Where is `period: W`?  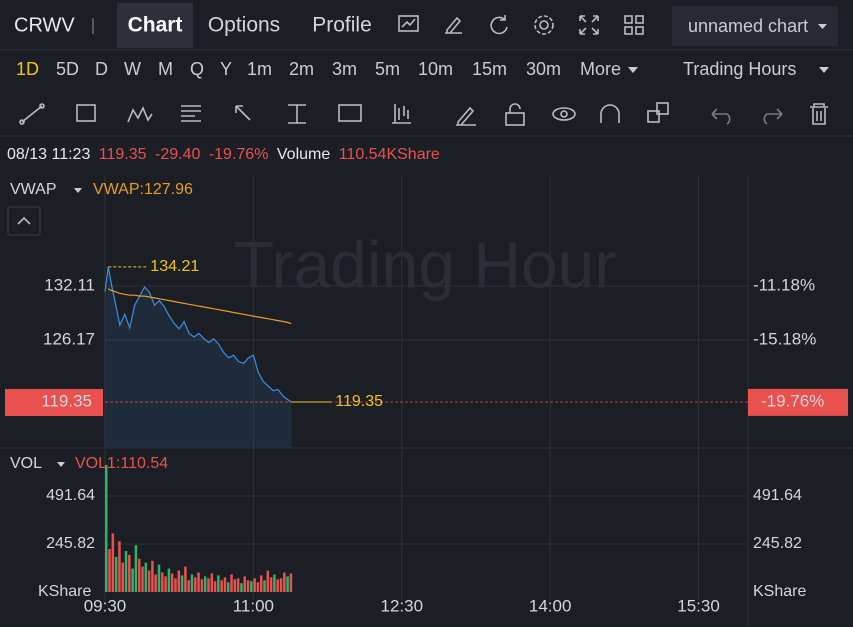 period: W is located at coordinates (132, 69).